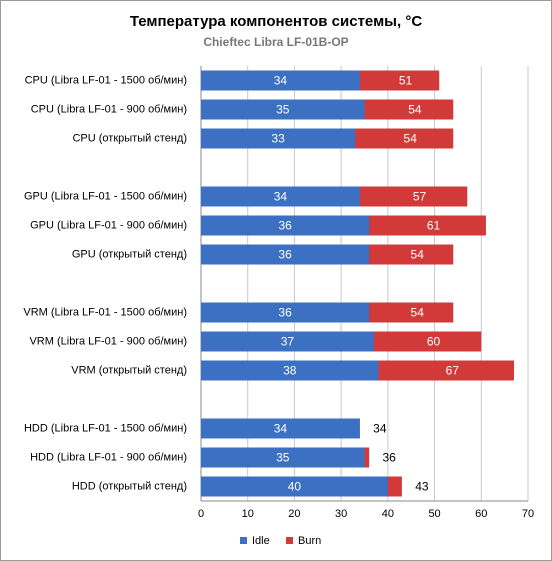  I want to click on y-tick-label: HDD (Libra LF-01 - 1500 об/мин), so click(105, 428).